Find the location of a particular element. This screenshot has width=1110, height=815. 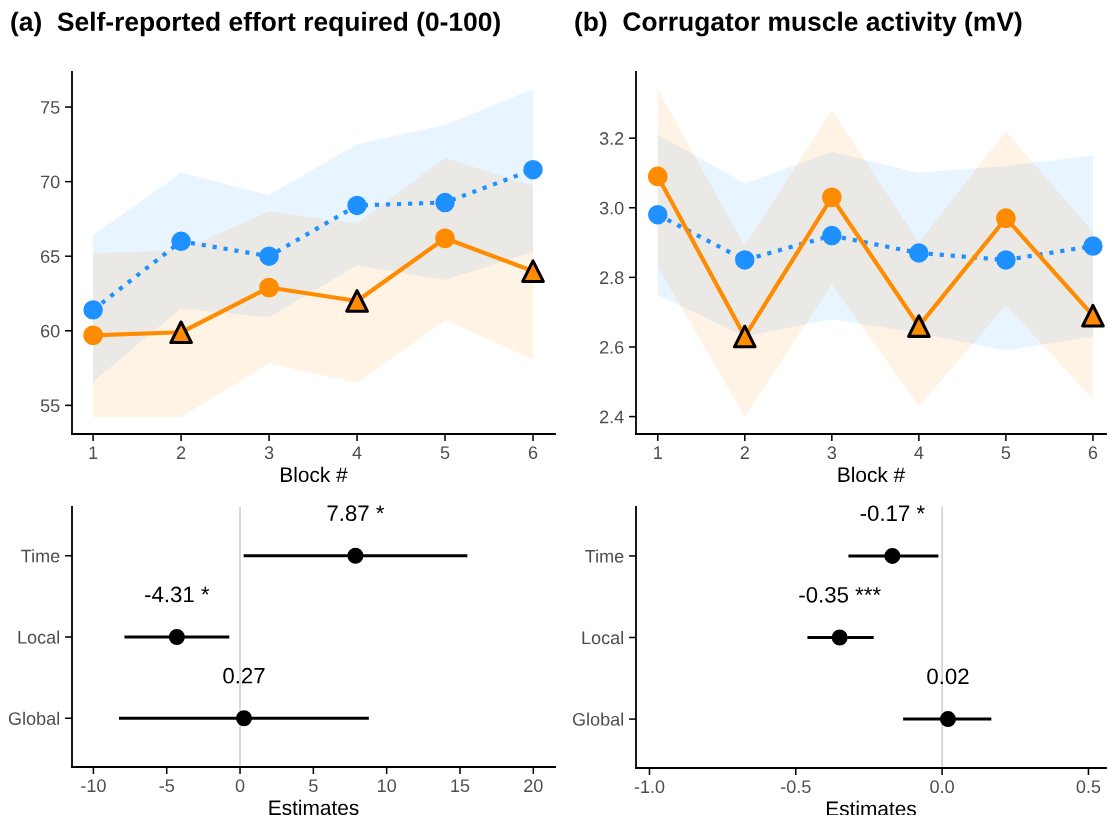

y-tick-label: 2.4 is located at coordinates (612, 417).